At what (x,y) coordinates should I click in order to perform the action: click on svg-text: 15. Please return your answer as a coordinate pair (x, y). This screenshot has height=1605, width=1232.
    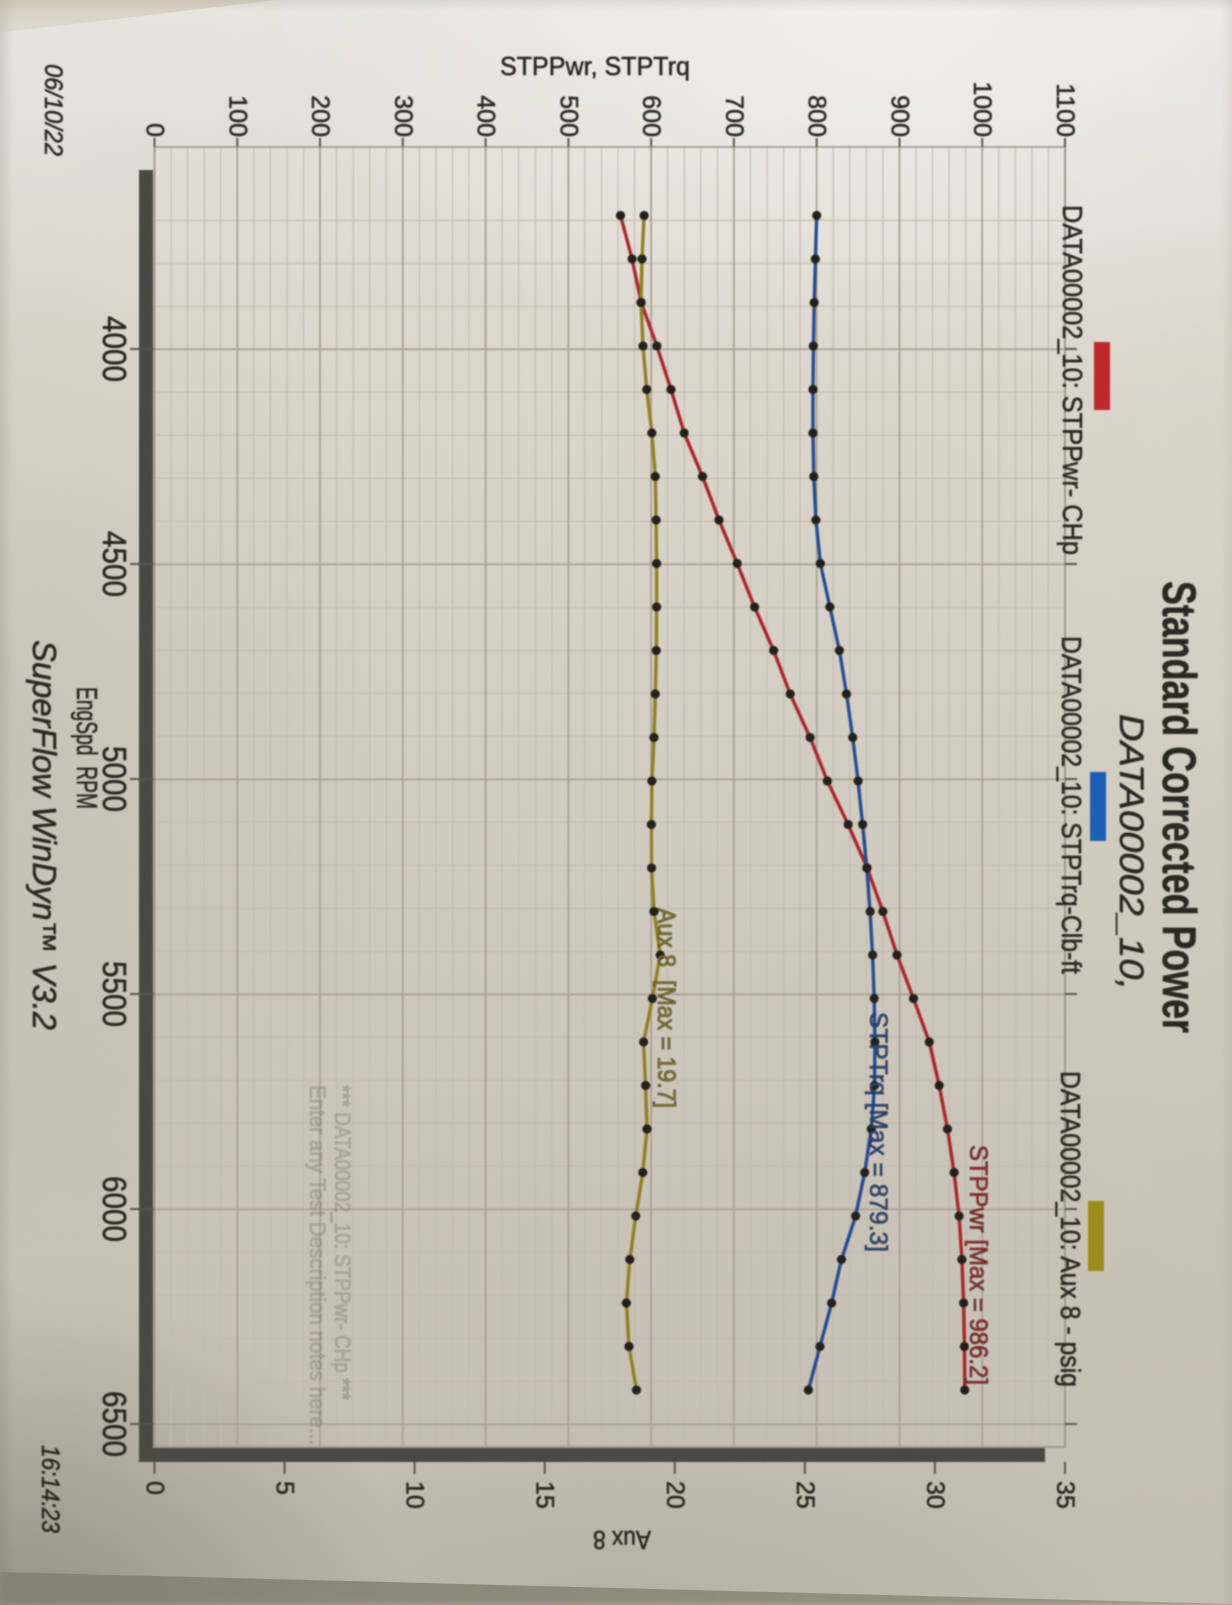
    Looking at the image, I should click on (545, 1495).